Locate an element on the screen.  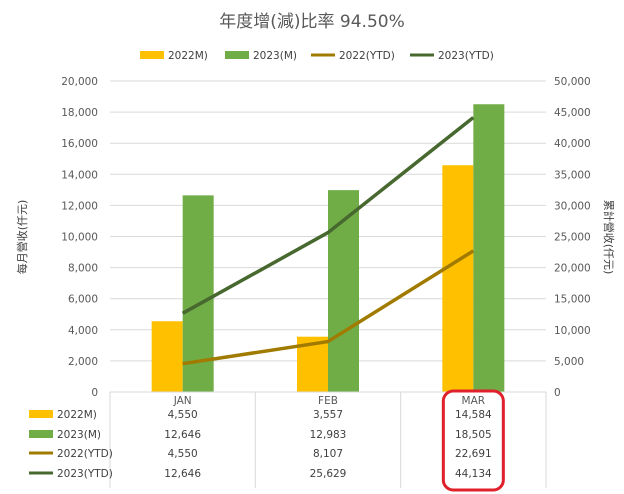
category-label: MAR is located at coordinates (474, 401).